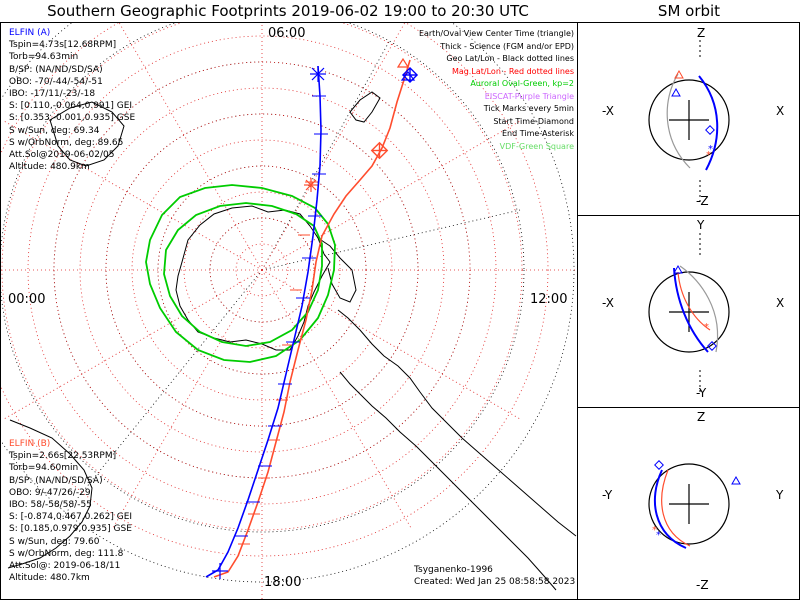 This screenshot has height=600, width=800. Describe the element at coordinates (608, 111) in the screenshot. I see `sm-xz-left: -X` at that location.